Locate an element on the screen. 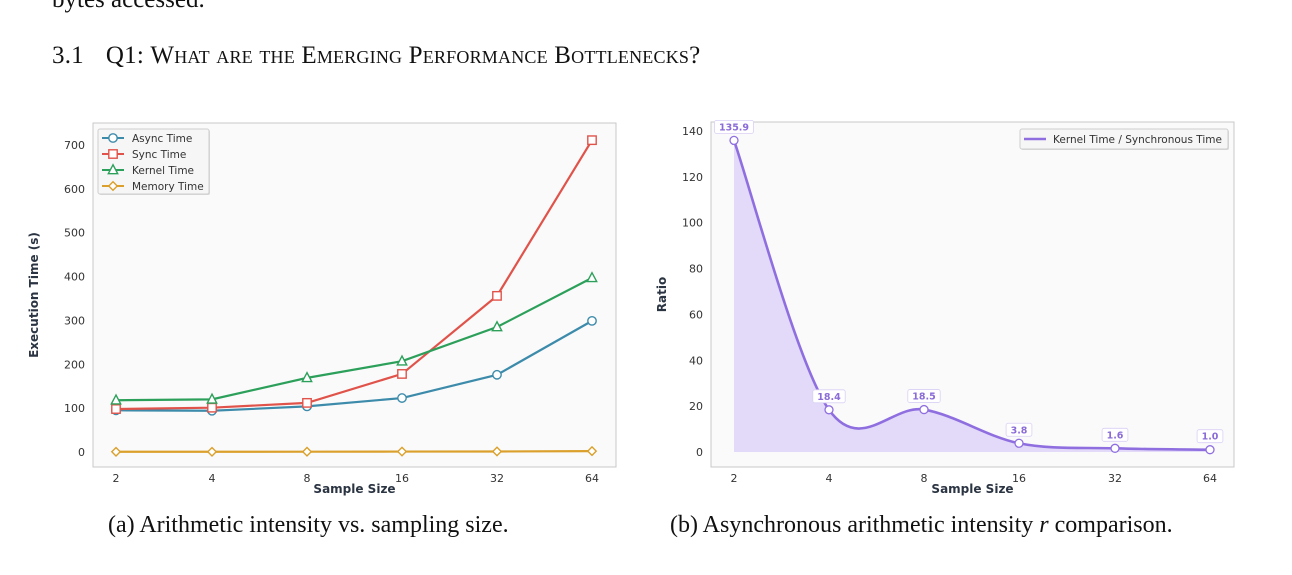 The image size is (1292, 575). legend-label: Kernel Time is located at coordinates (163, 171).